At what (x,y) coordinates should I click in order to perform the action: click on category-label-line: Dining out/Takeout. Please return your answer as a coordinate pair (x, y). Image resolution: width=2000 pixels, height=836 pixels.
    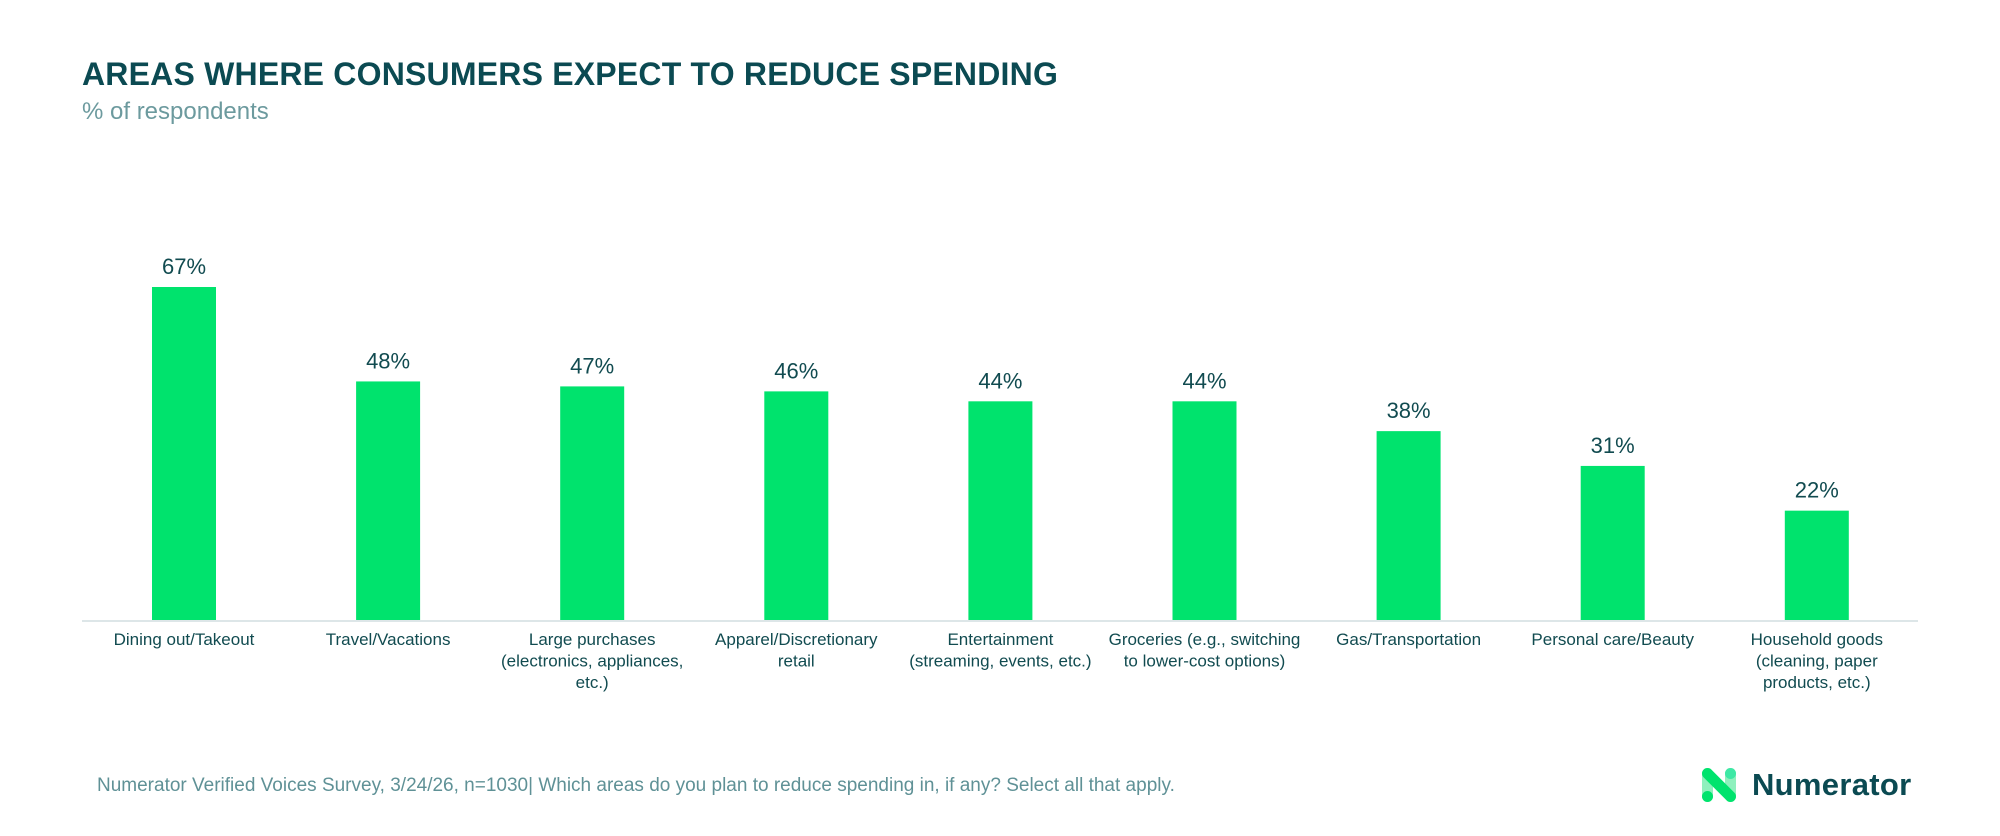
    Looking at the image, I should click on (184, 639).